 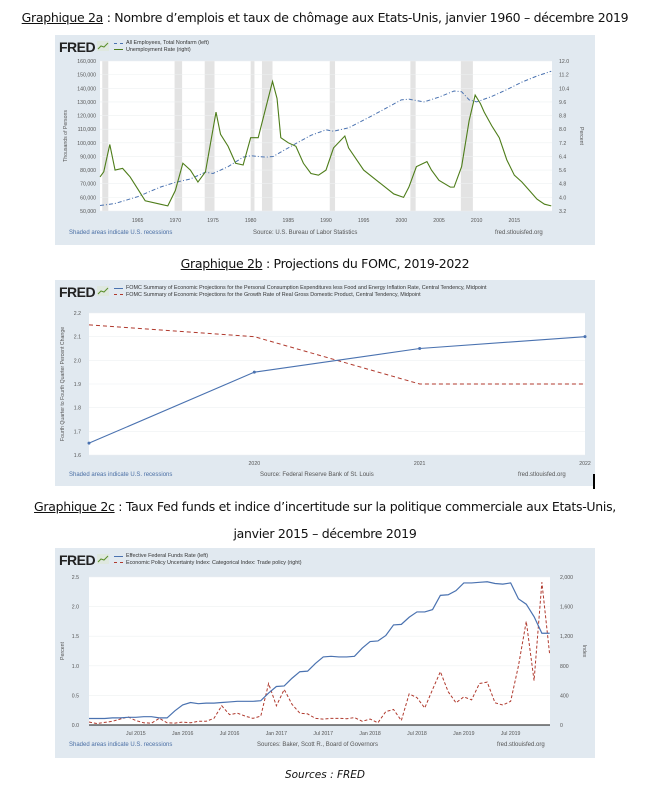 I want to click on chart-2c-heading-label: Graphique 2c, so click(x=74, y=506).